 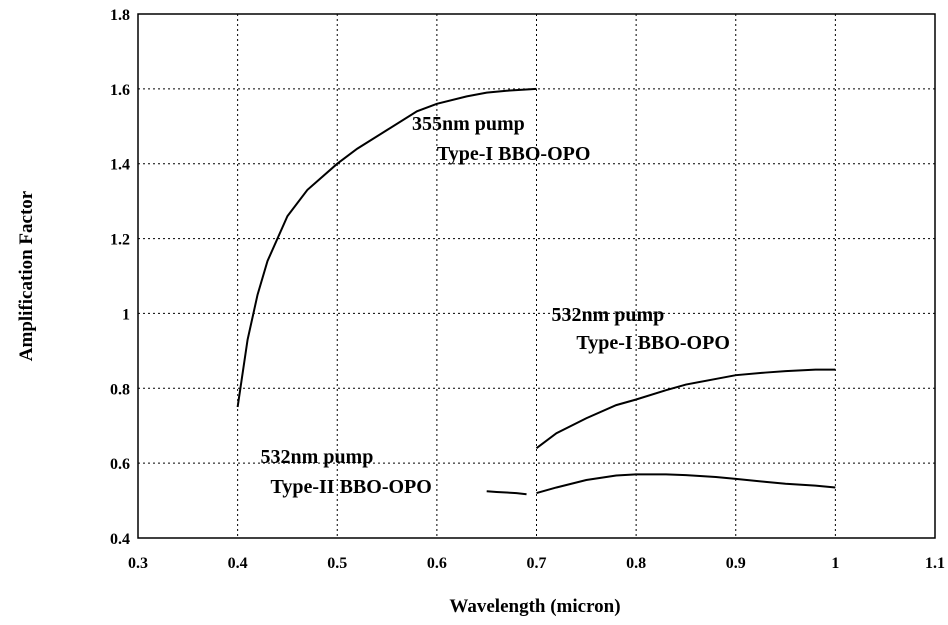 What do you see at coordinates (437, 563) in the screenshot?
I see `x-tick-label: 0.6` at bounding box center [437, 563].